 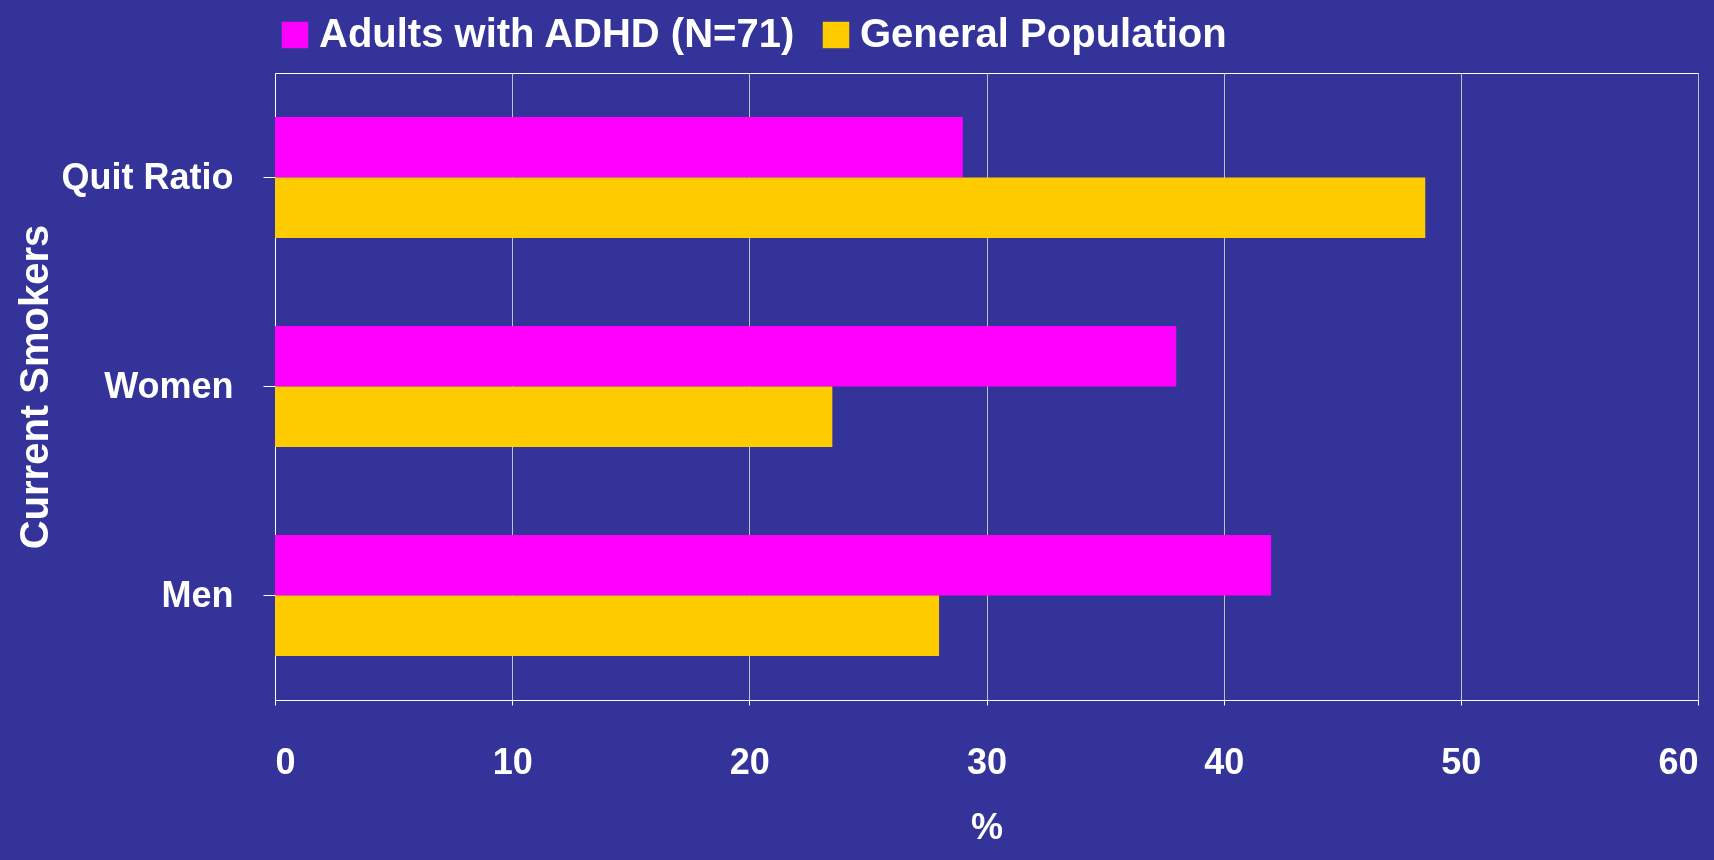 I want to click on y-tick-label: Men, so click(x=197, y=594).